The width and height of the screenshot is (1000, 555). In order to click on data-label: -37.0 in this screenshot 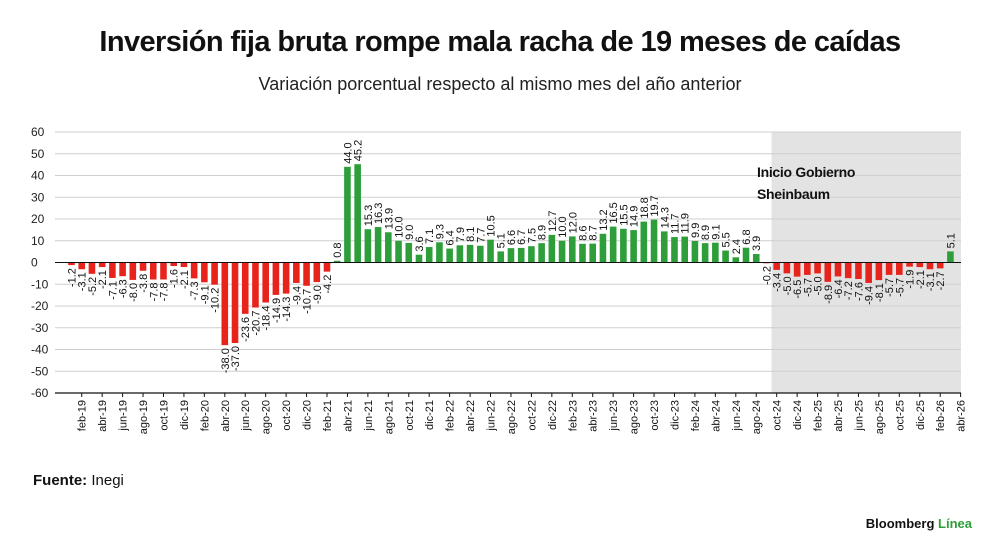, I will do `click(236, 358)`.